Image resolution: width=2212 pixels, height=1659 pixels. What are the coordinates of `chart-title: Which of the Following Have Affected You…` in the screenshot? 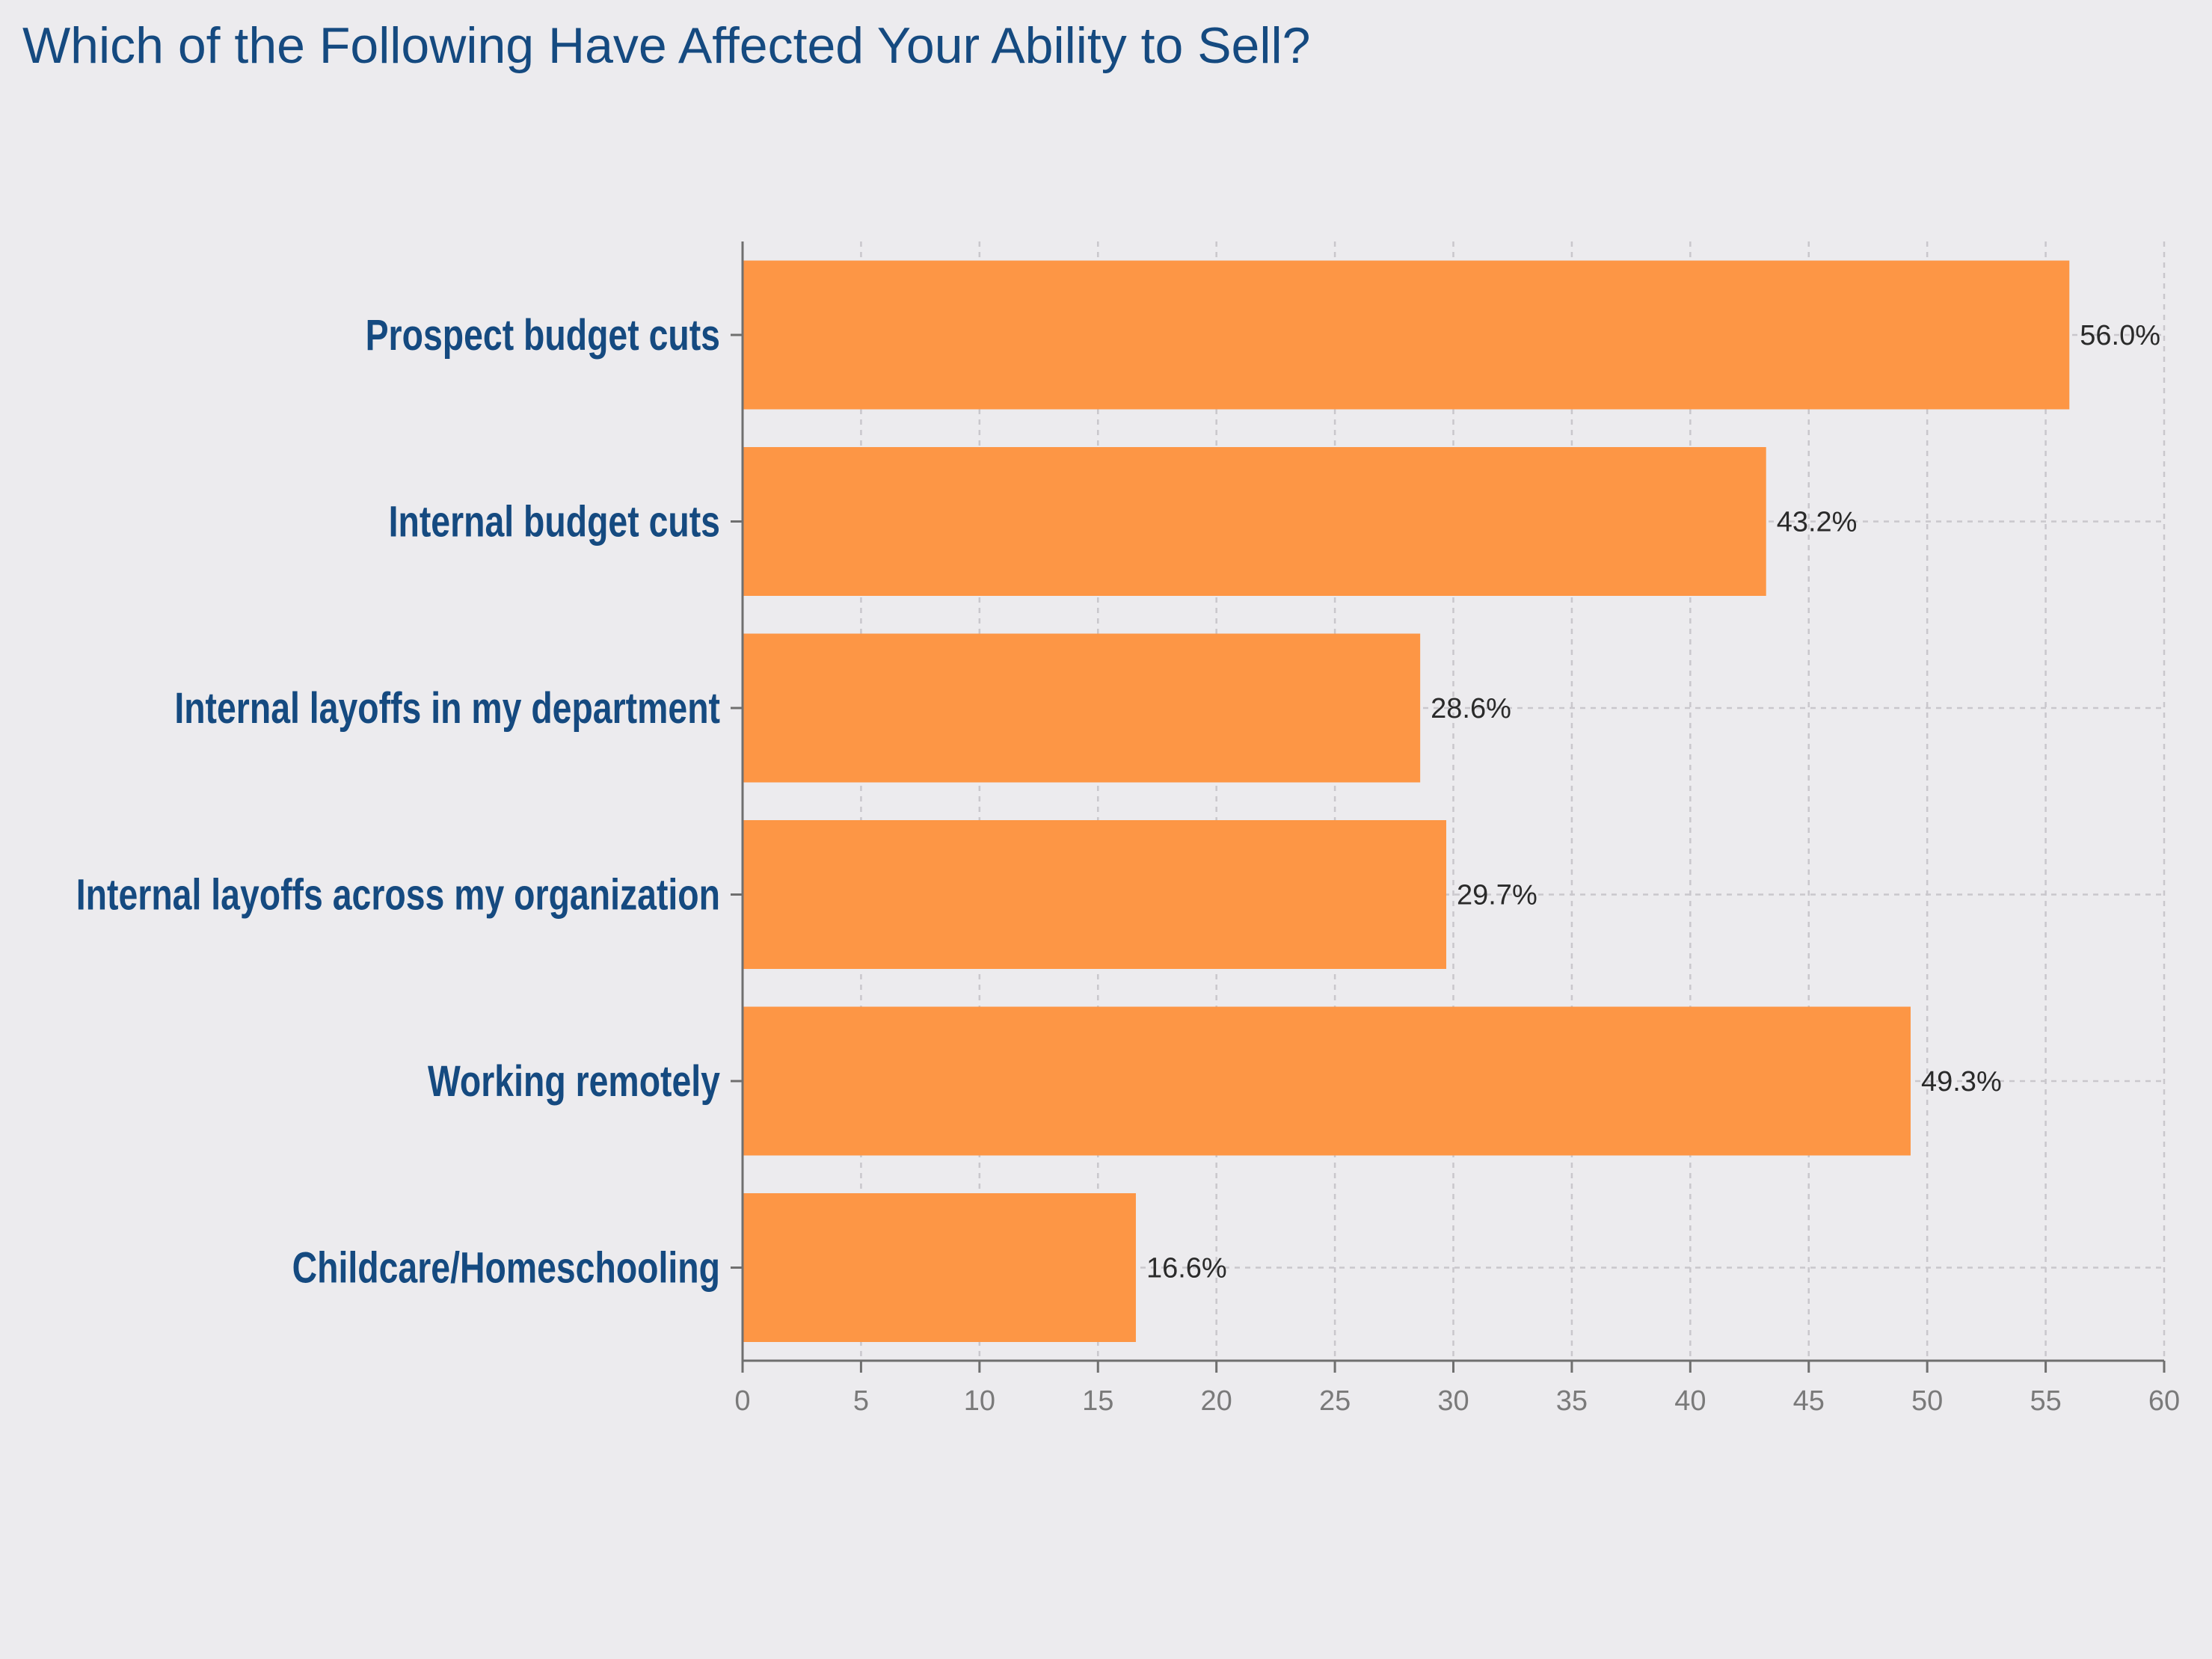 It's located at (666, 46).